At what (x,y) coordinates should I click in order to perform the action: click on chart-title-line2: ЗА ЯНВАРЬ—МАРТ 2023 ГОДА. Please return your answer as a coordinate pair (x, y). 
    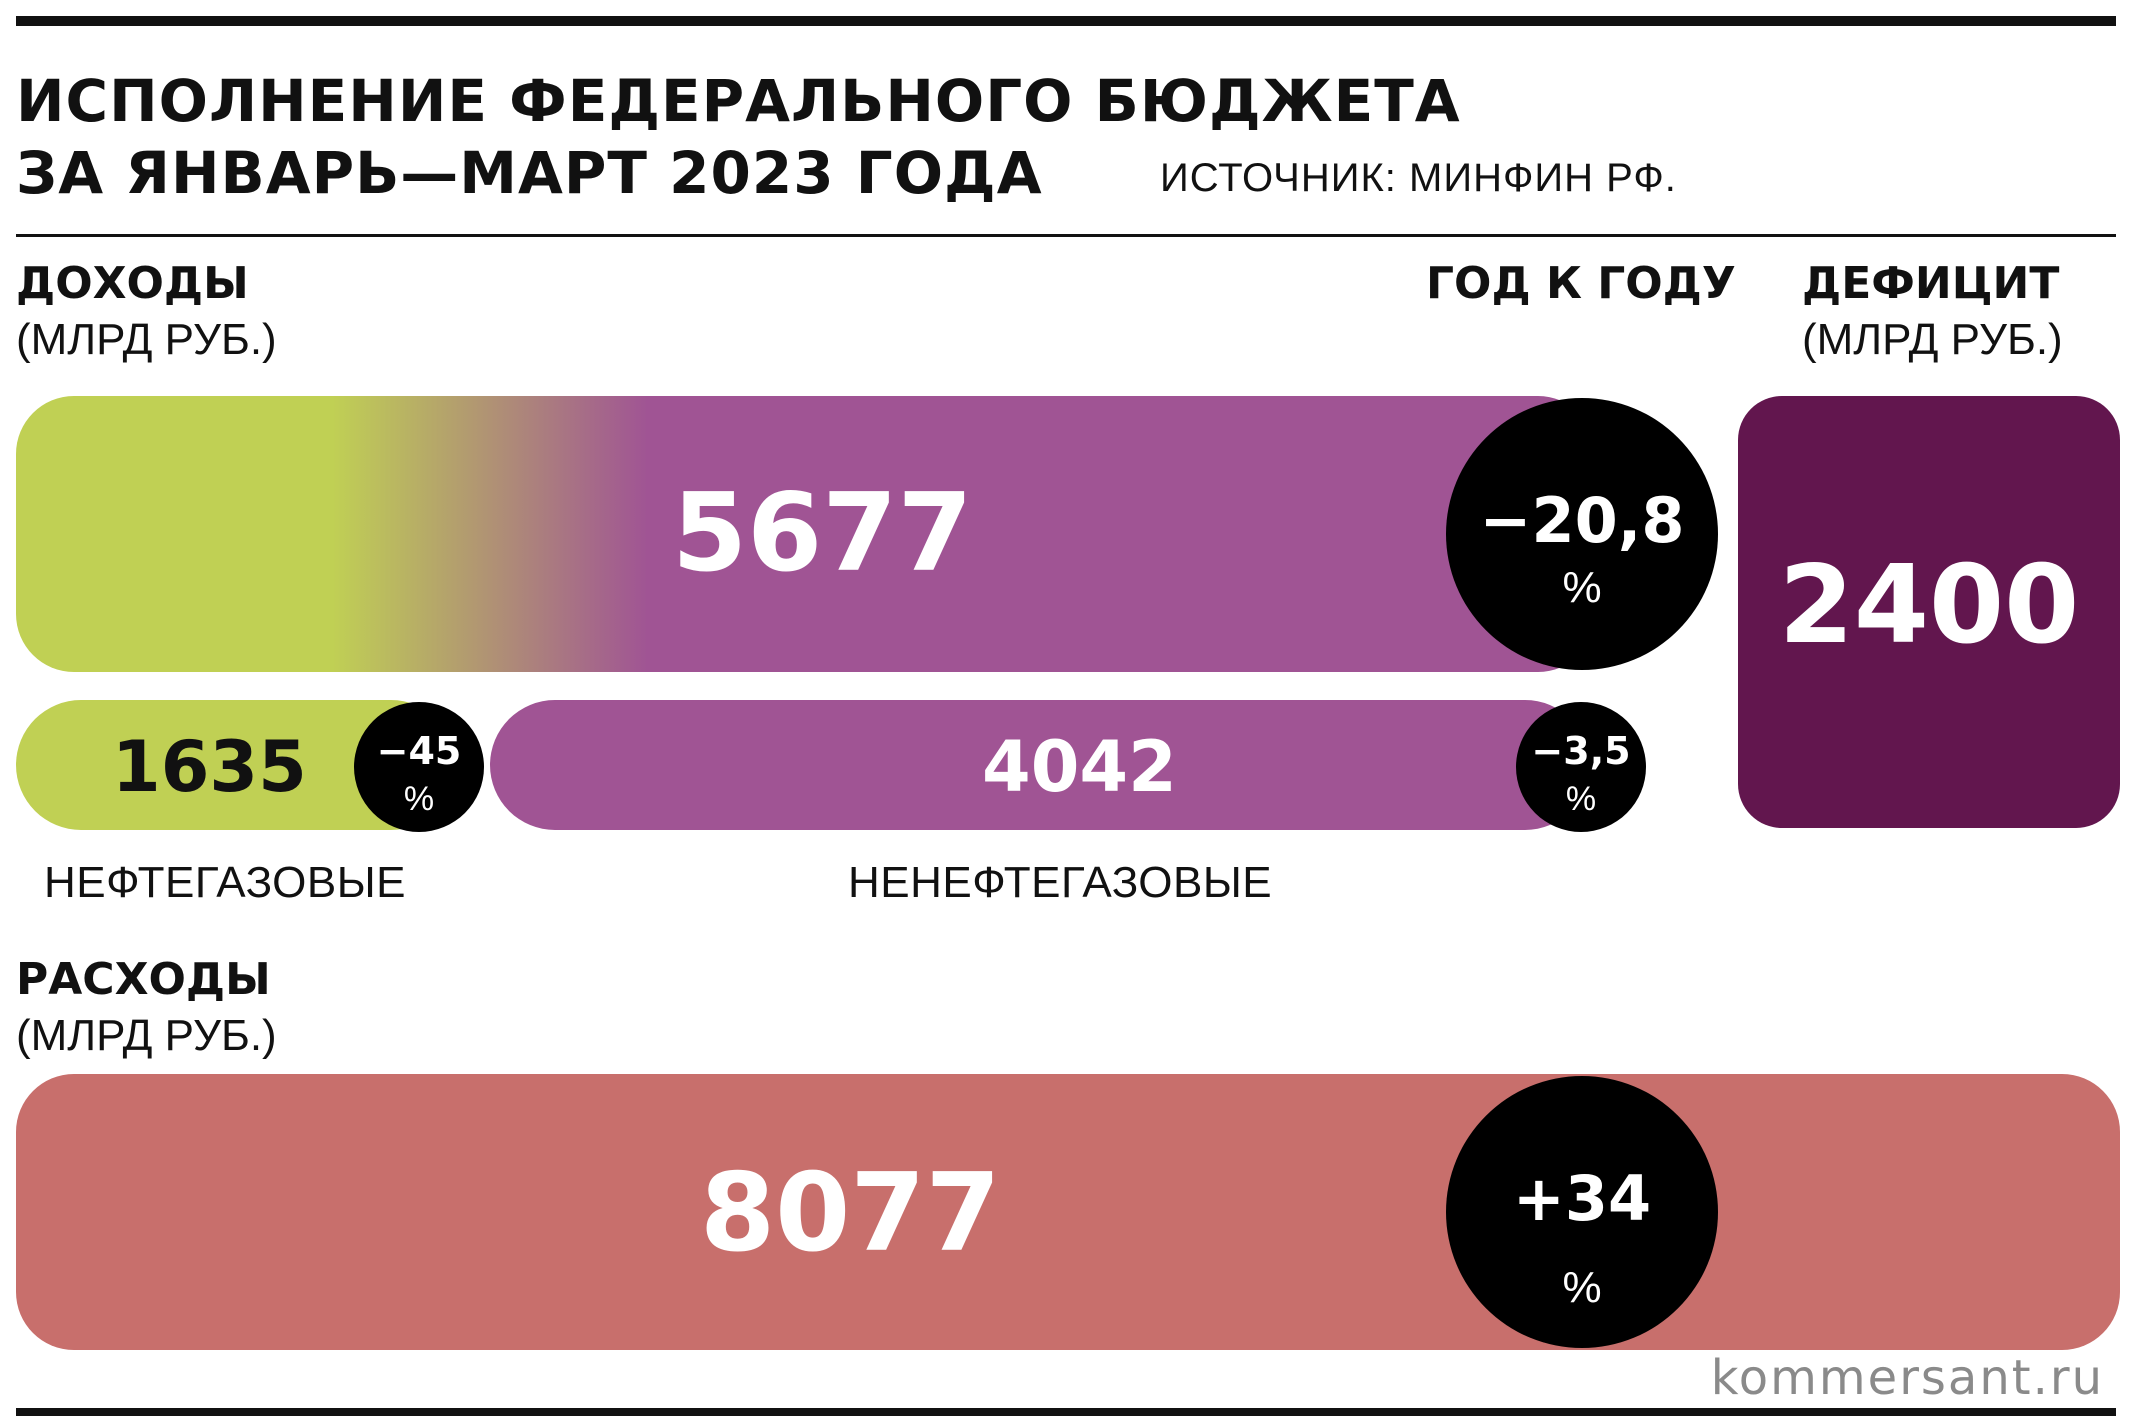
    Looking at the image, I should click on (529, 173).